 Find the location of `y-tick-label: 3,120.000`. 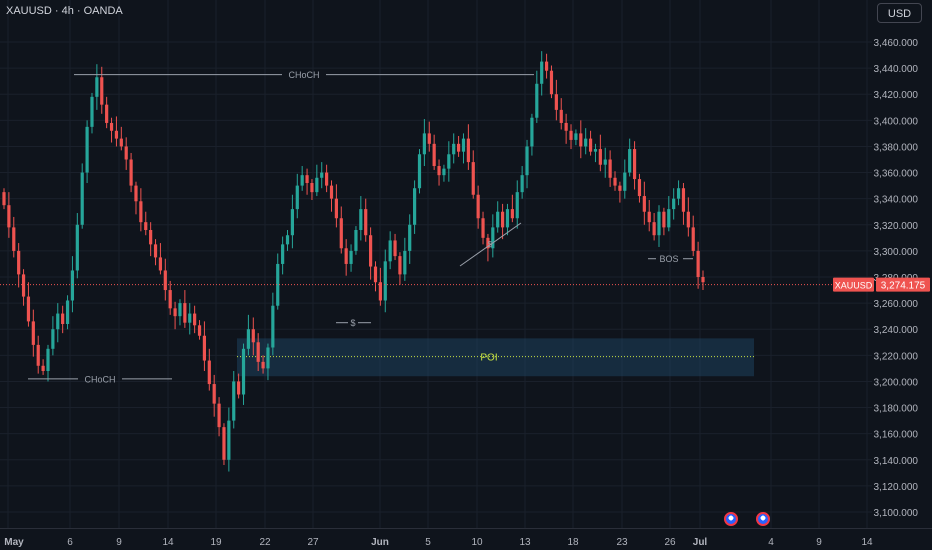

y-tick-label: 3,120.000 is located at coordinates (896, 487).